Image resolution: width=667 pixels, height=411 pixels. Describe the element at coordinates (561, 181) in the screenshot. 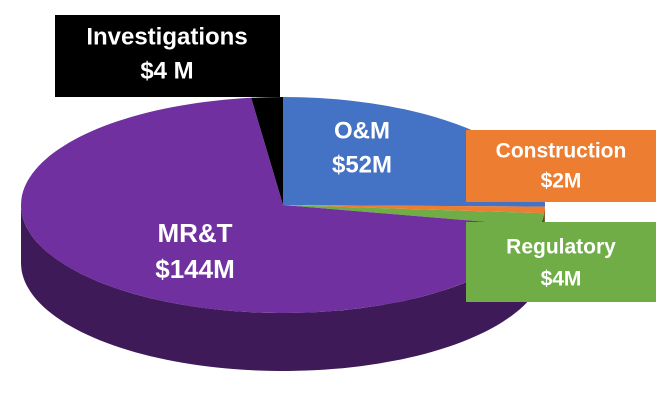

I see `value-label: $2M` at that location.